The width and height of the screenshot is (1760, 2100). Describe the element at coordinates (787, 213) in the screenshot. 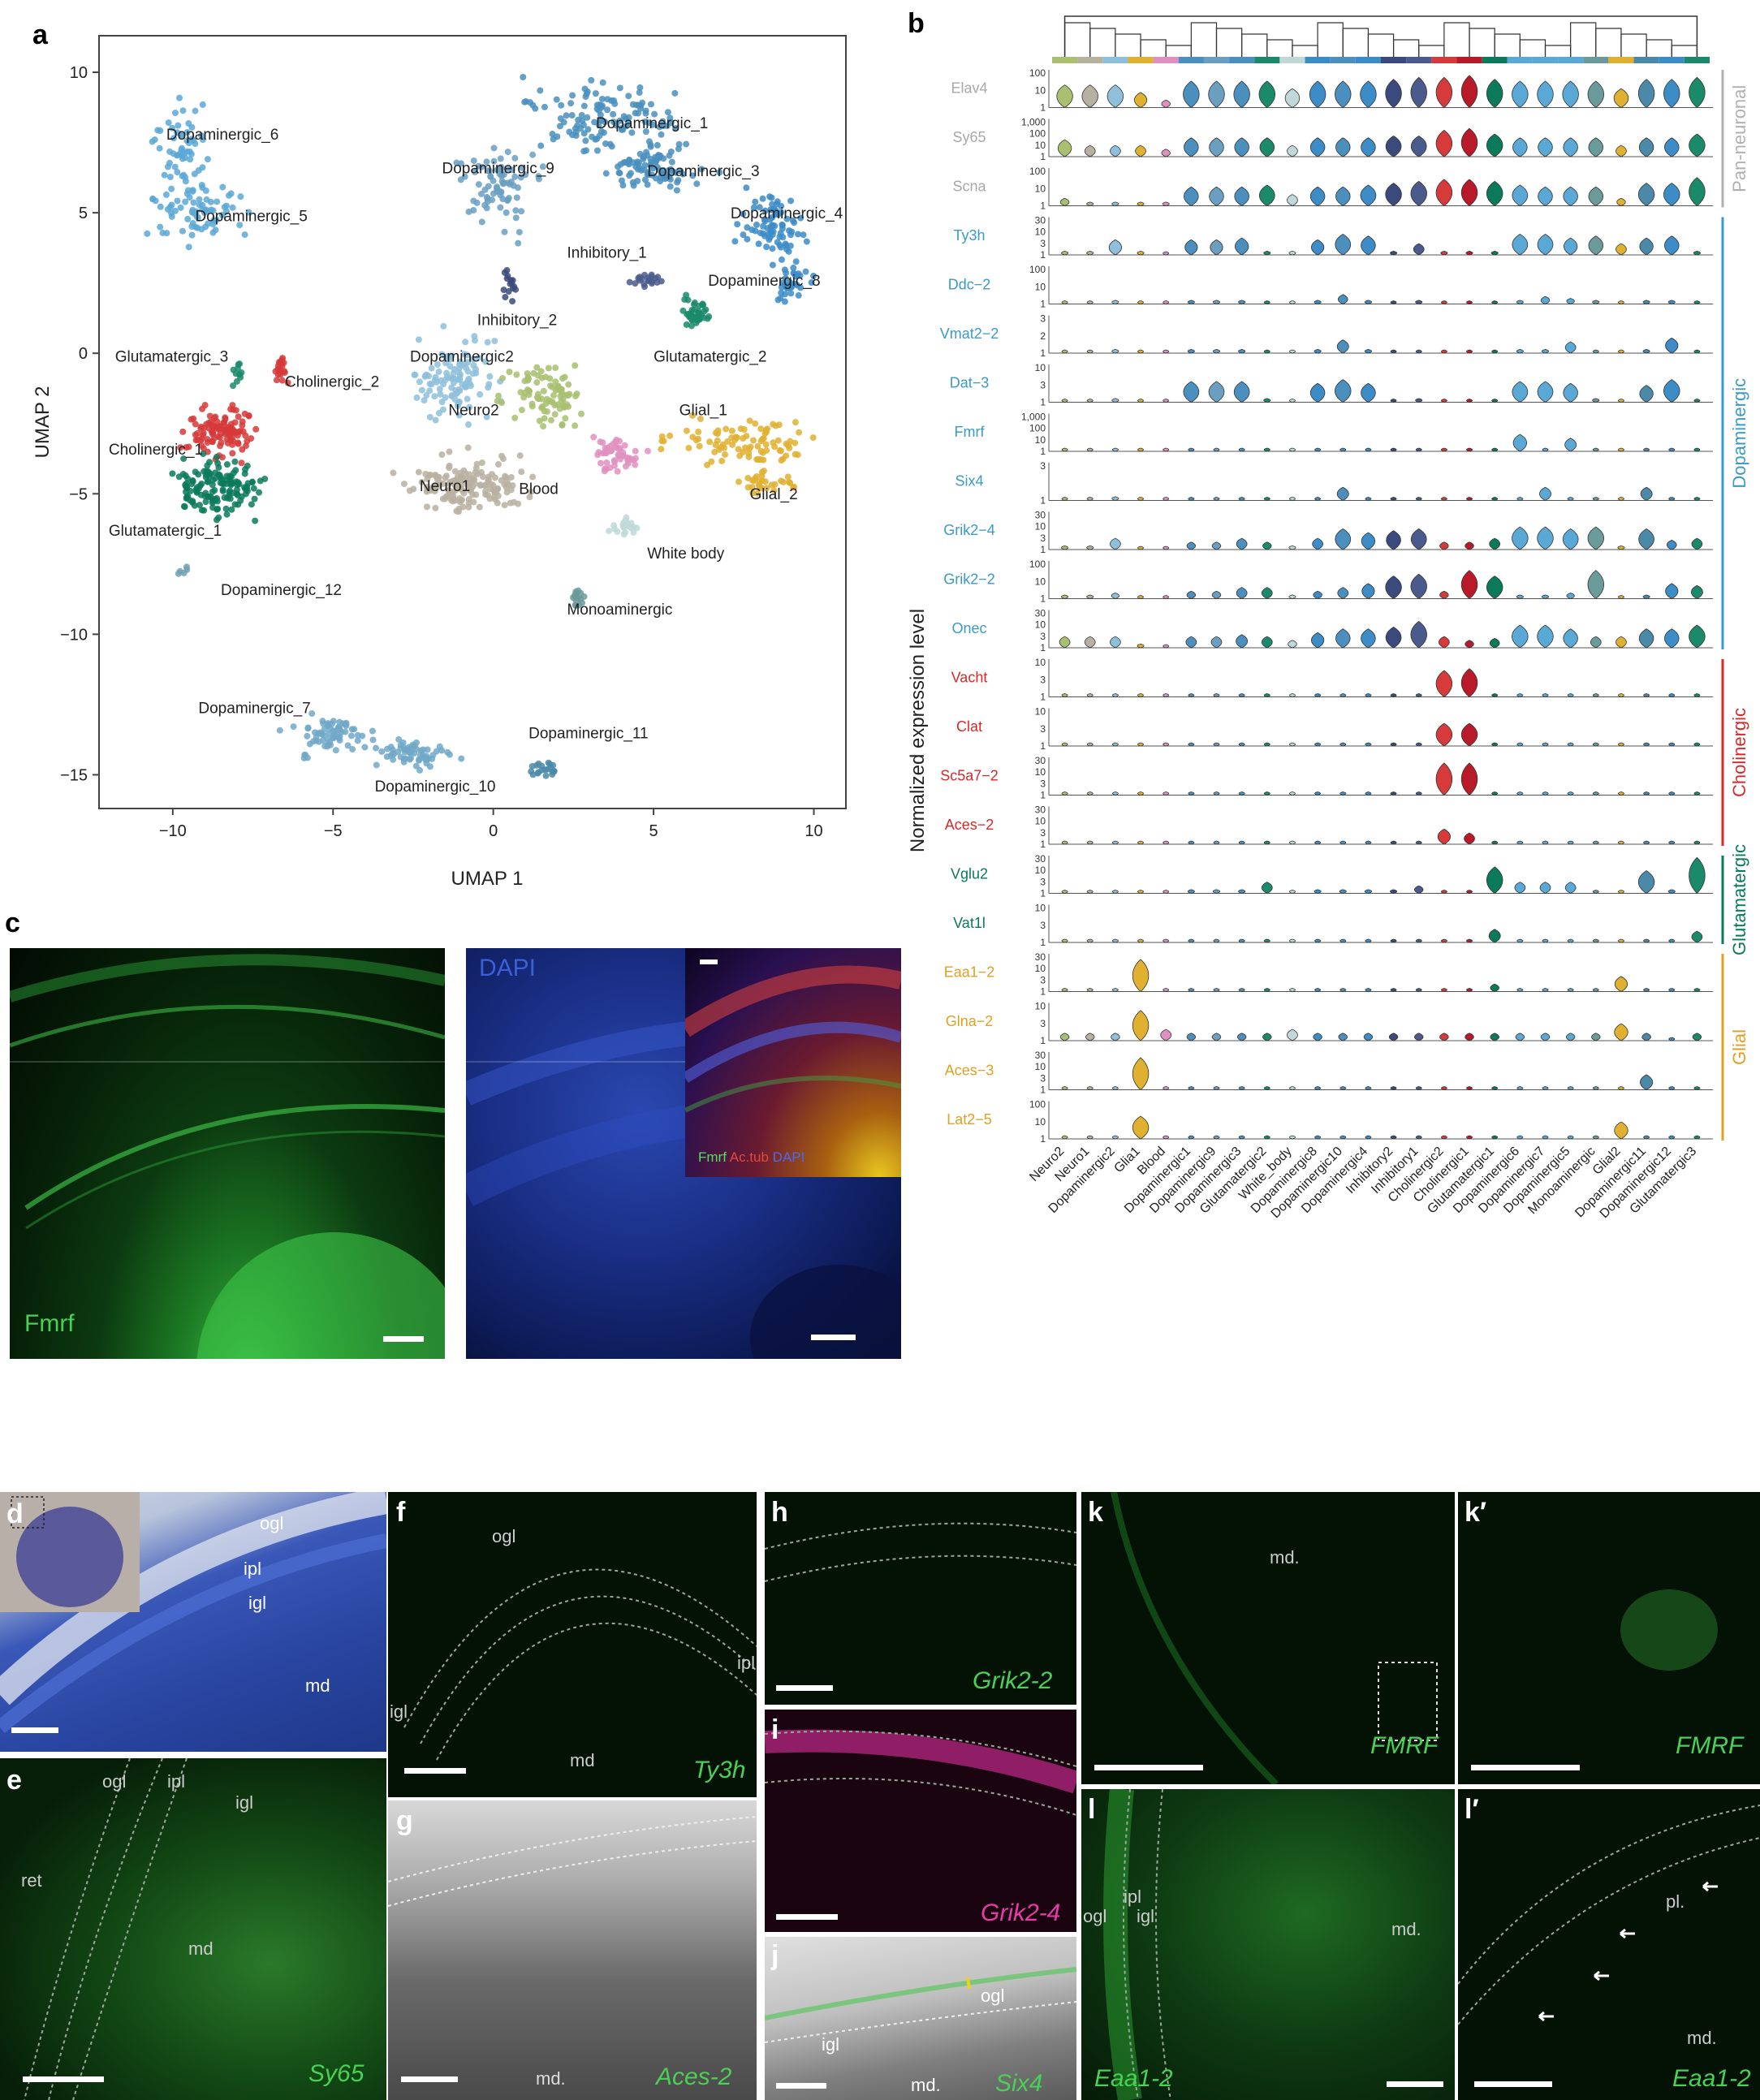

I see `umap-cluster-label: Dopaminergic_4` at that location.